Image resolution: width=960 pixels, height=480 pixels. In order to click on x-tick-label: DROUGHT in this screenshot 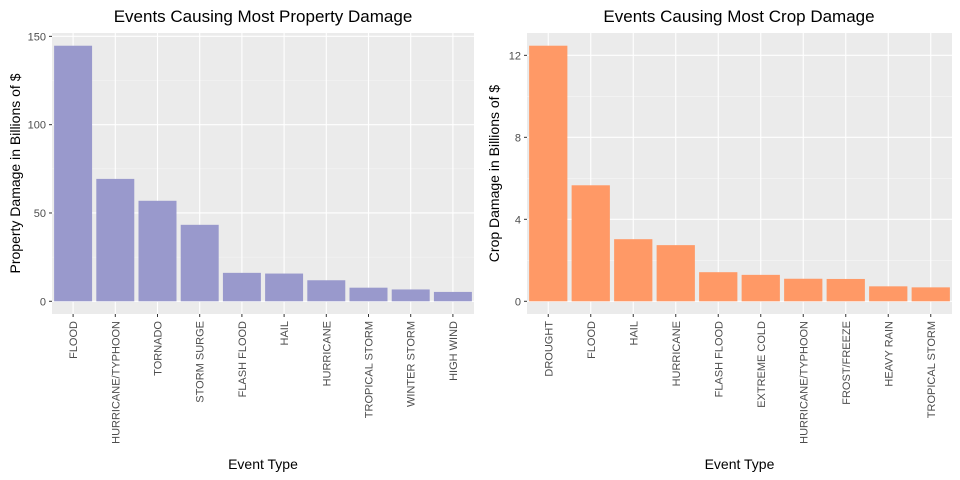, I will do `click(549, 349)`.